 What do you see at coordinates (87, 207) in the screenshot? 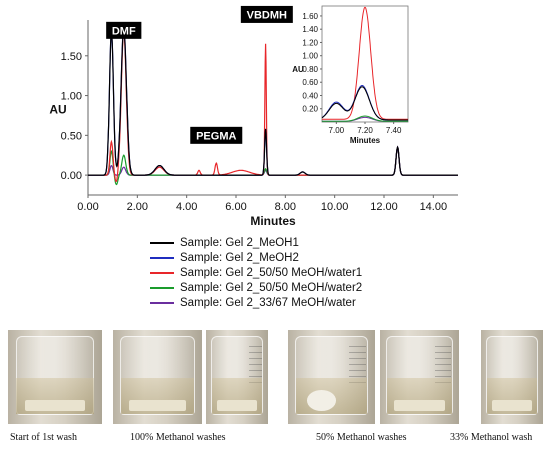
I see `x-tick-label: 0.00` at bounding box center [87, 207].